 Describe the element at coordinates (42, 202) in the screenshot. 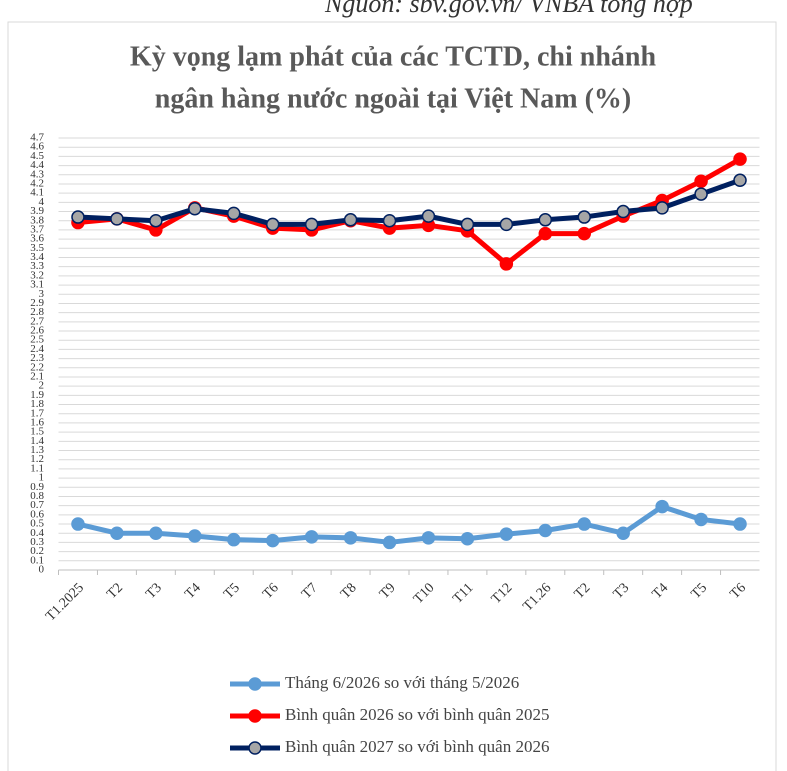

I see `y-tick-label: 4` at that location.